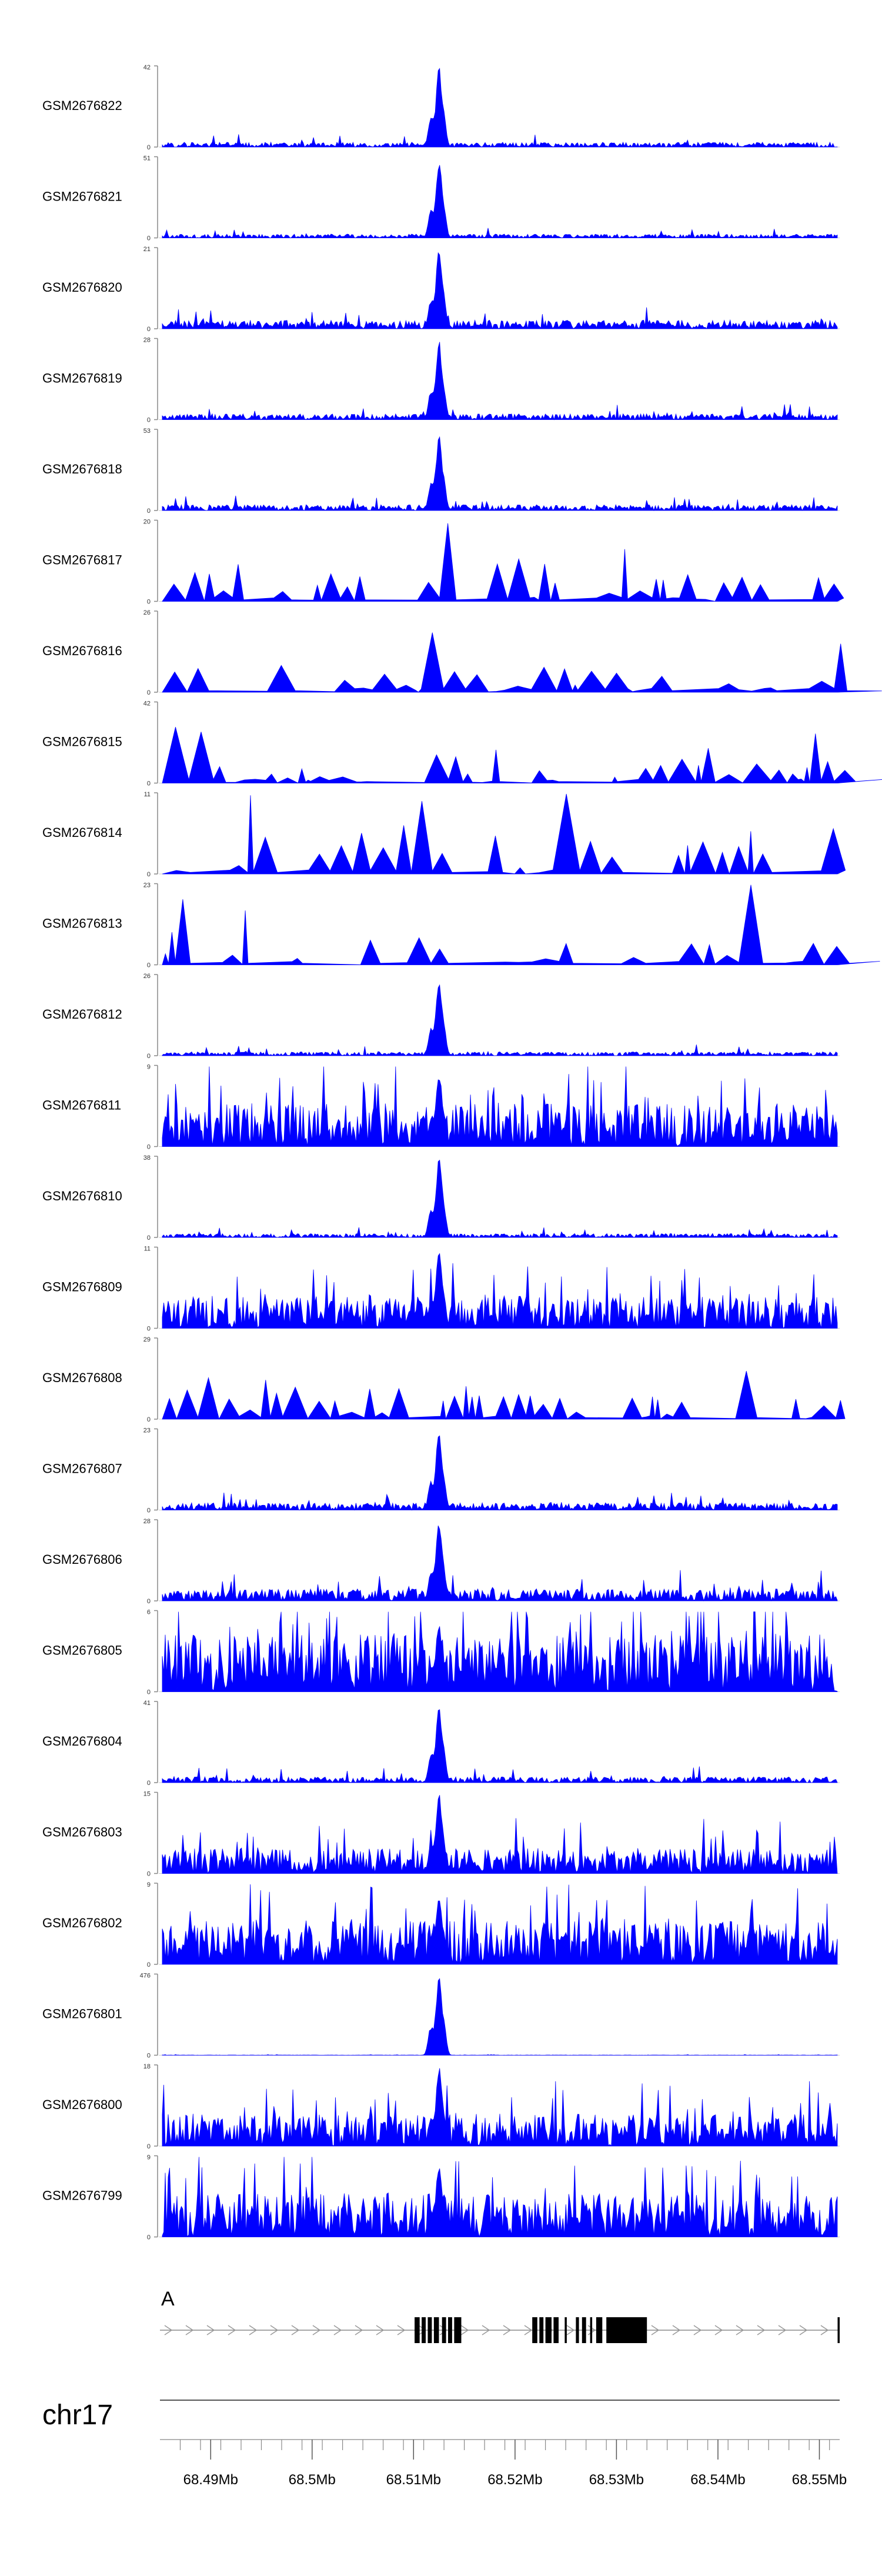 This screenshot has width=882, height=2576. I want to click on track-name: GSM2676818, so click(82, 469).